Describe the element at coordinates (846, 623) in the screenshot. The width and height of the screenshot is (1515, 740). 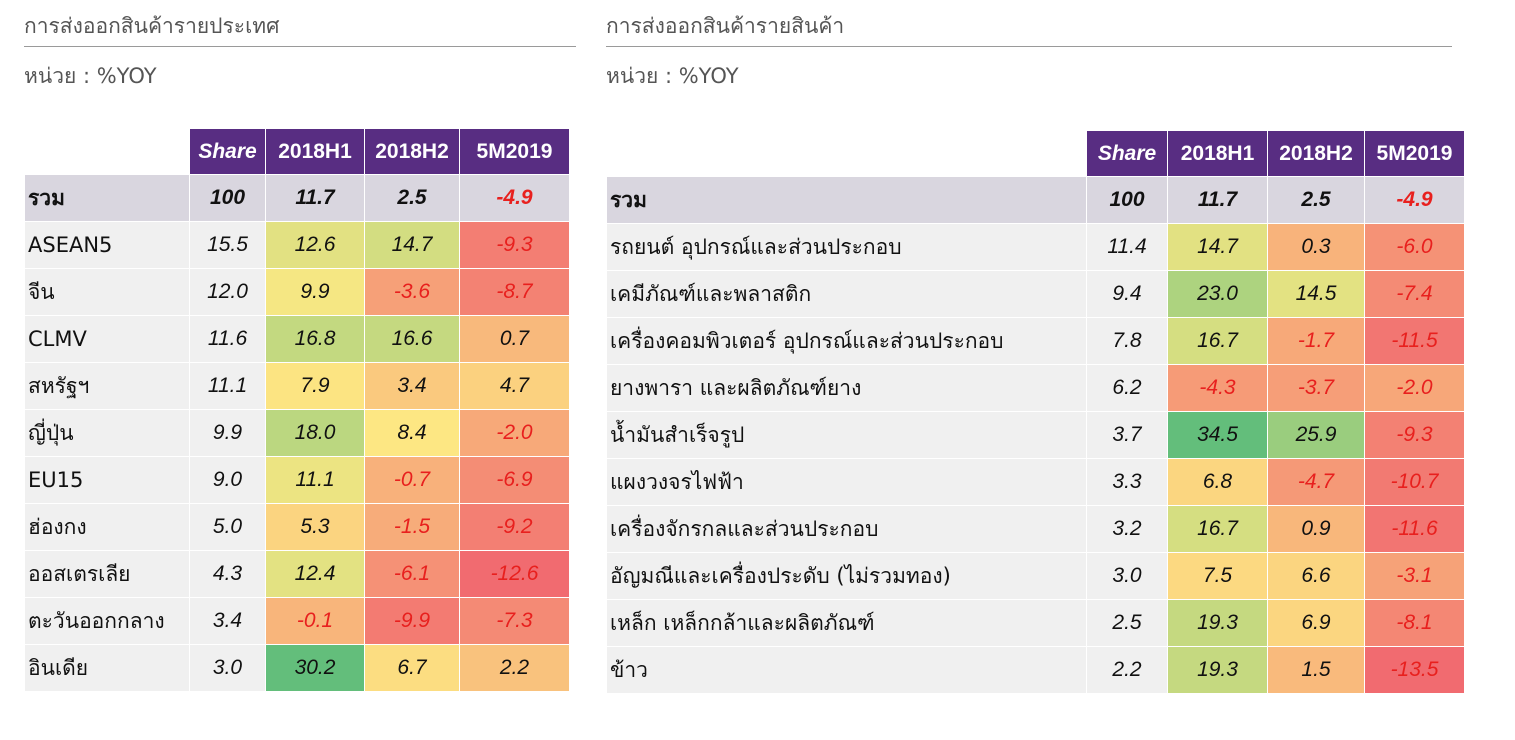
I see `row-label: เหล็ก เหล็กกล้าและผลิตภัณฑ์` at that location.